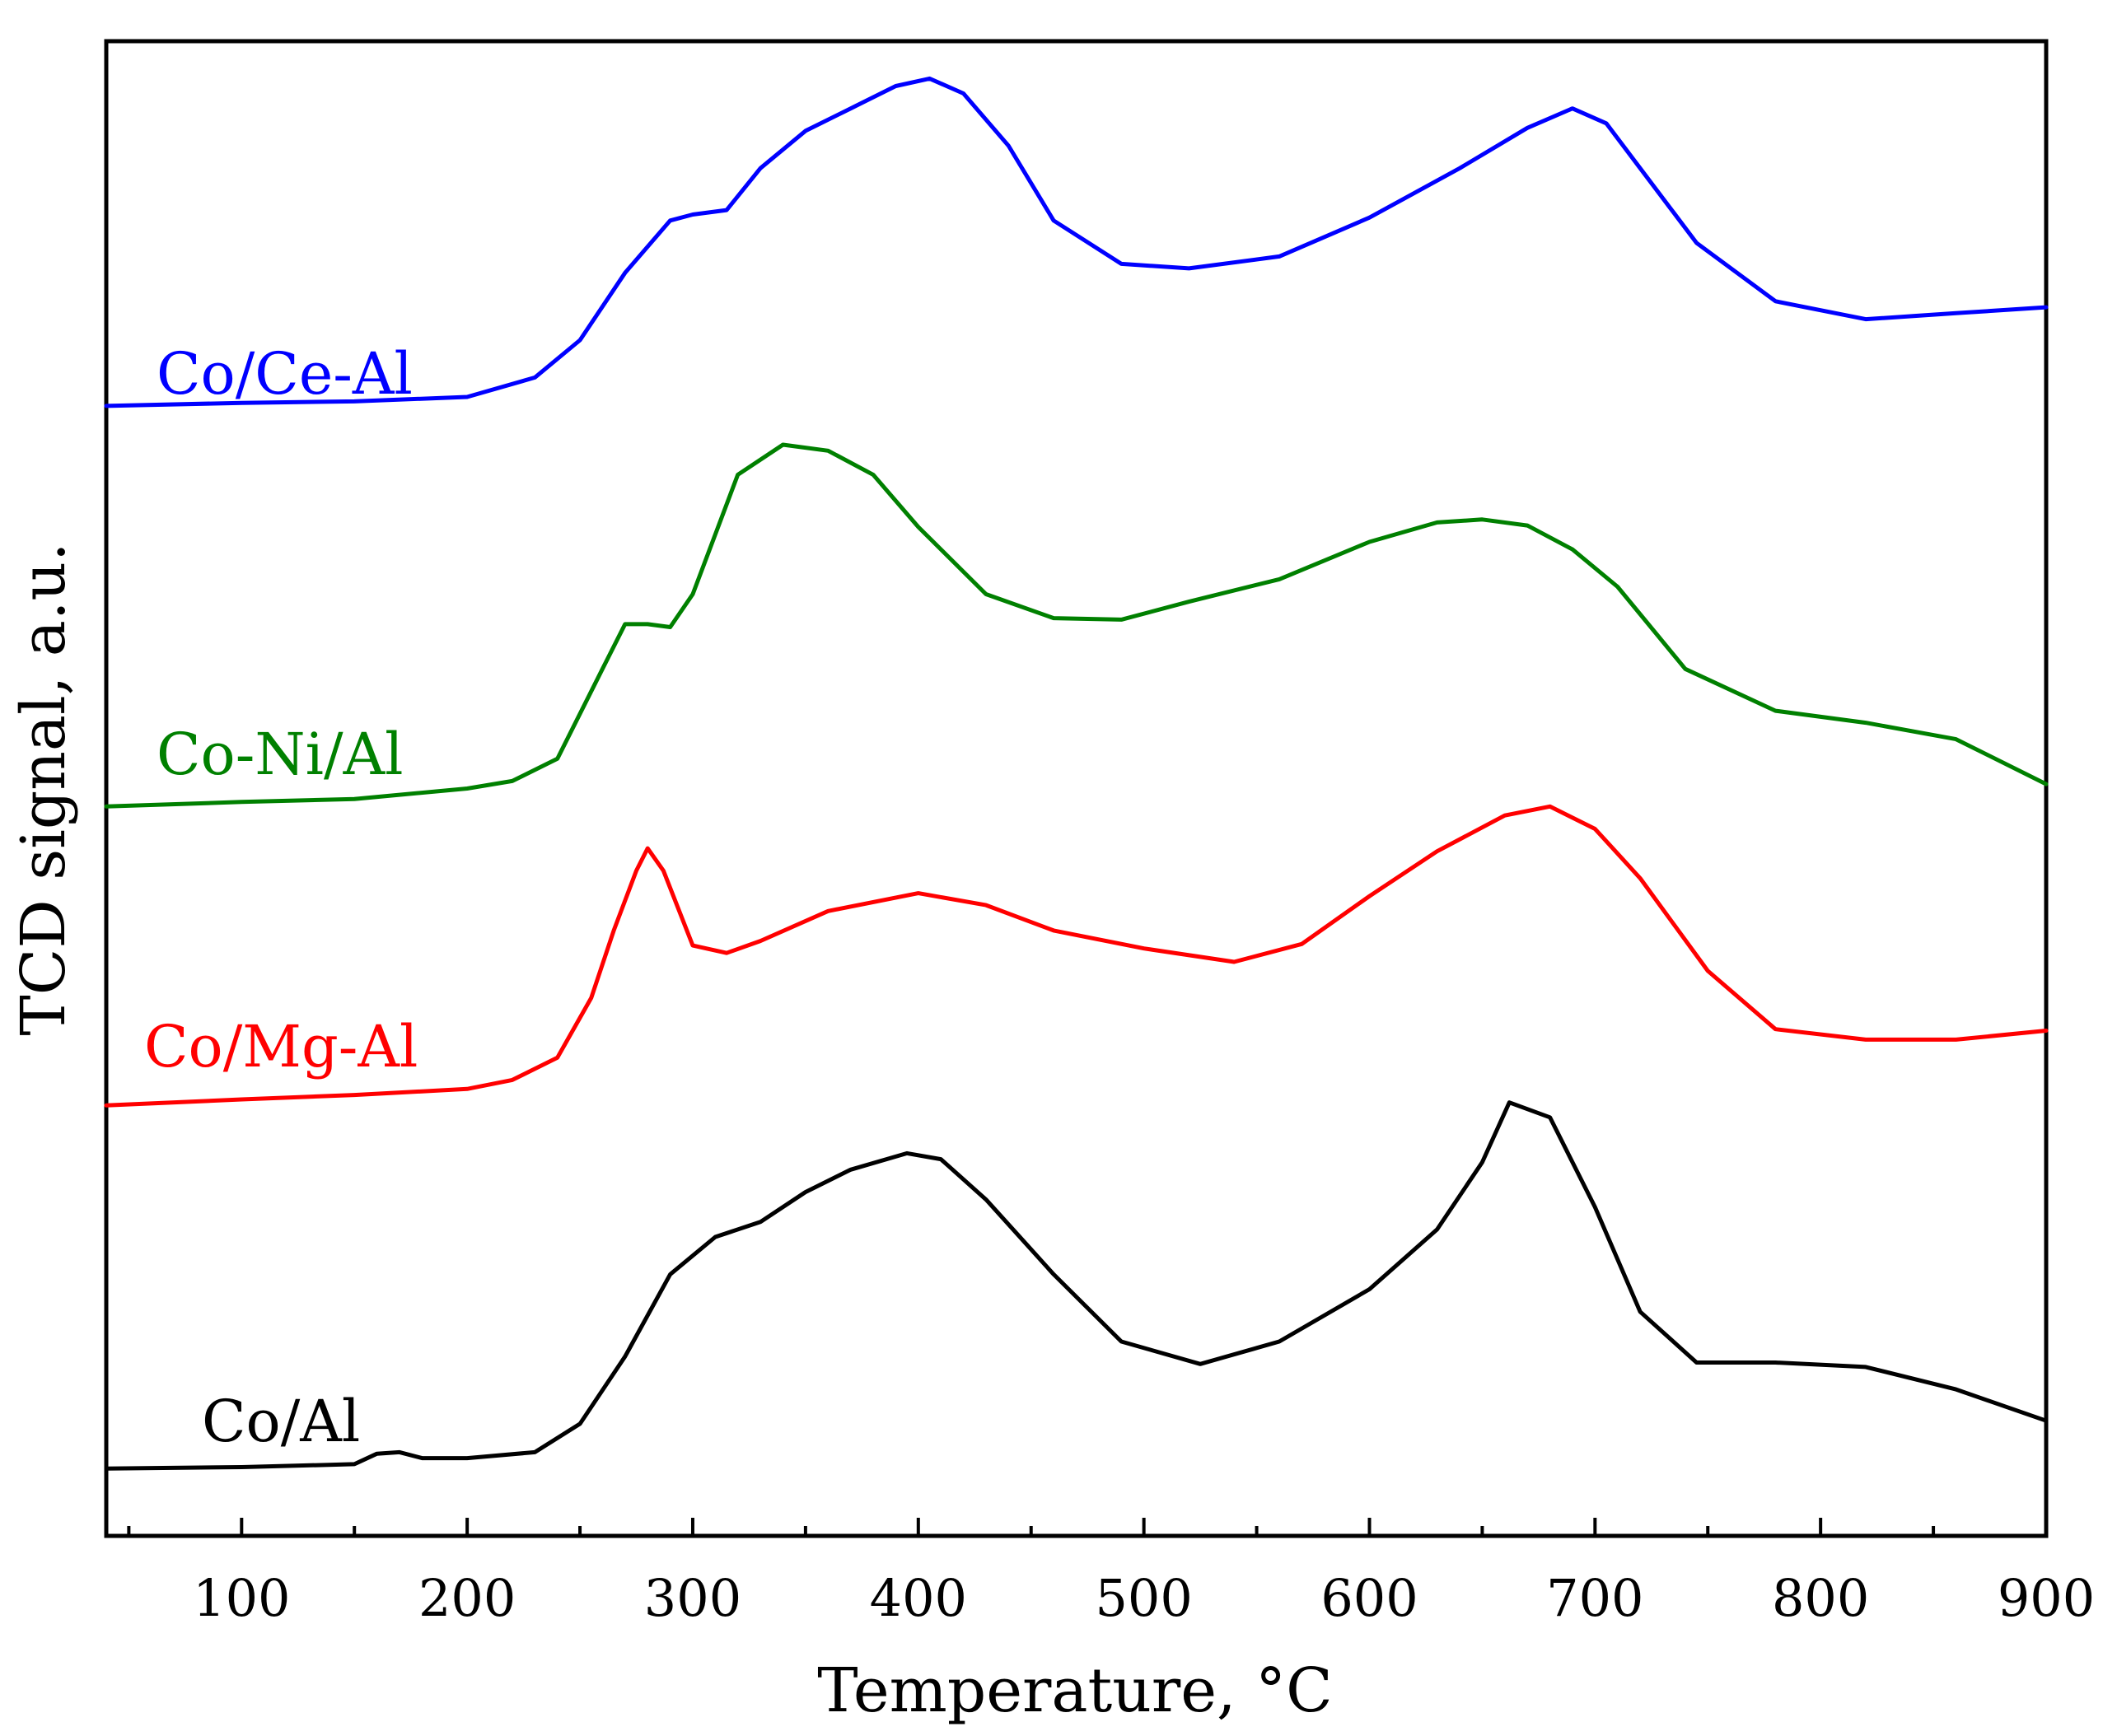 The height and width of the screenshot is (1736, 2103). I want to click on x-tick-label: 100, so click(242, 1598).